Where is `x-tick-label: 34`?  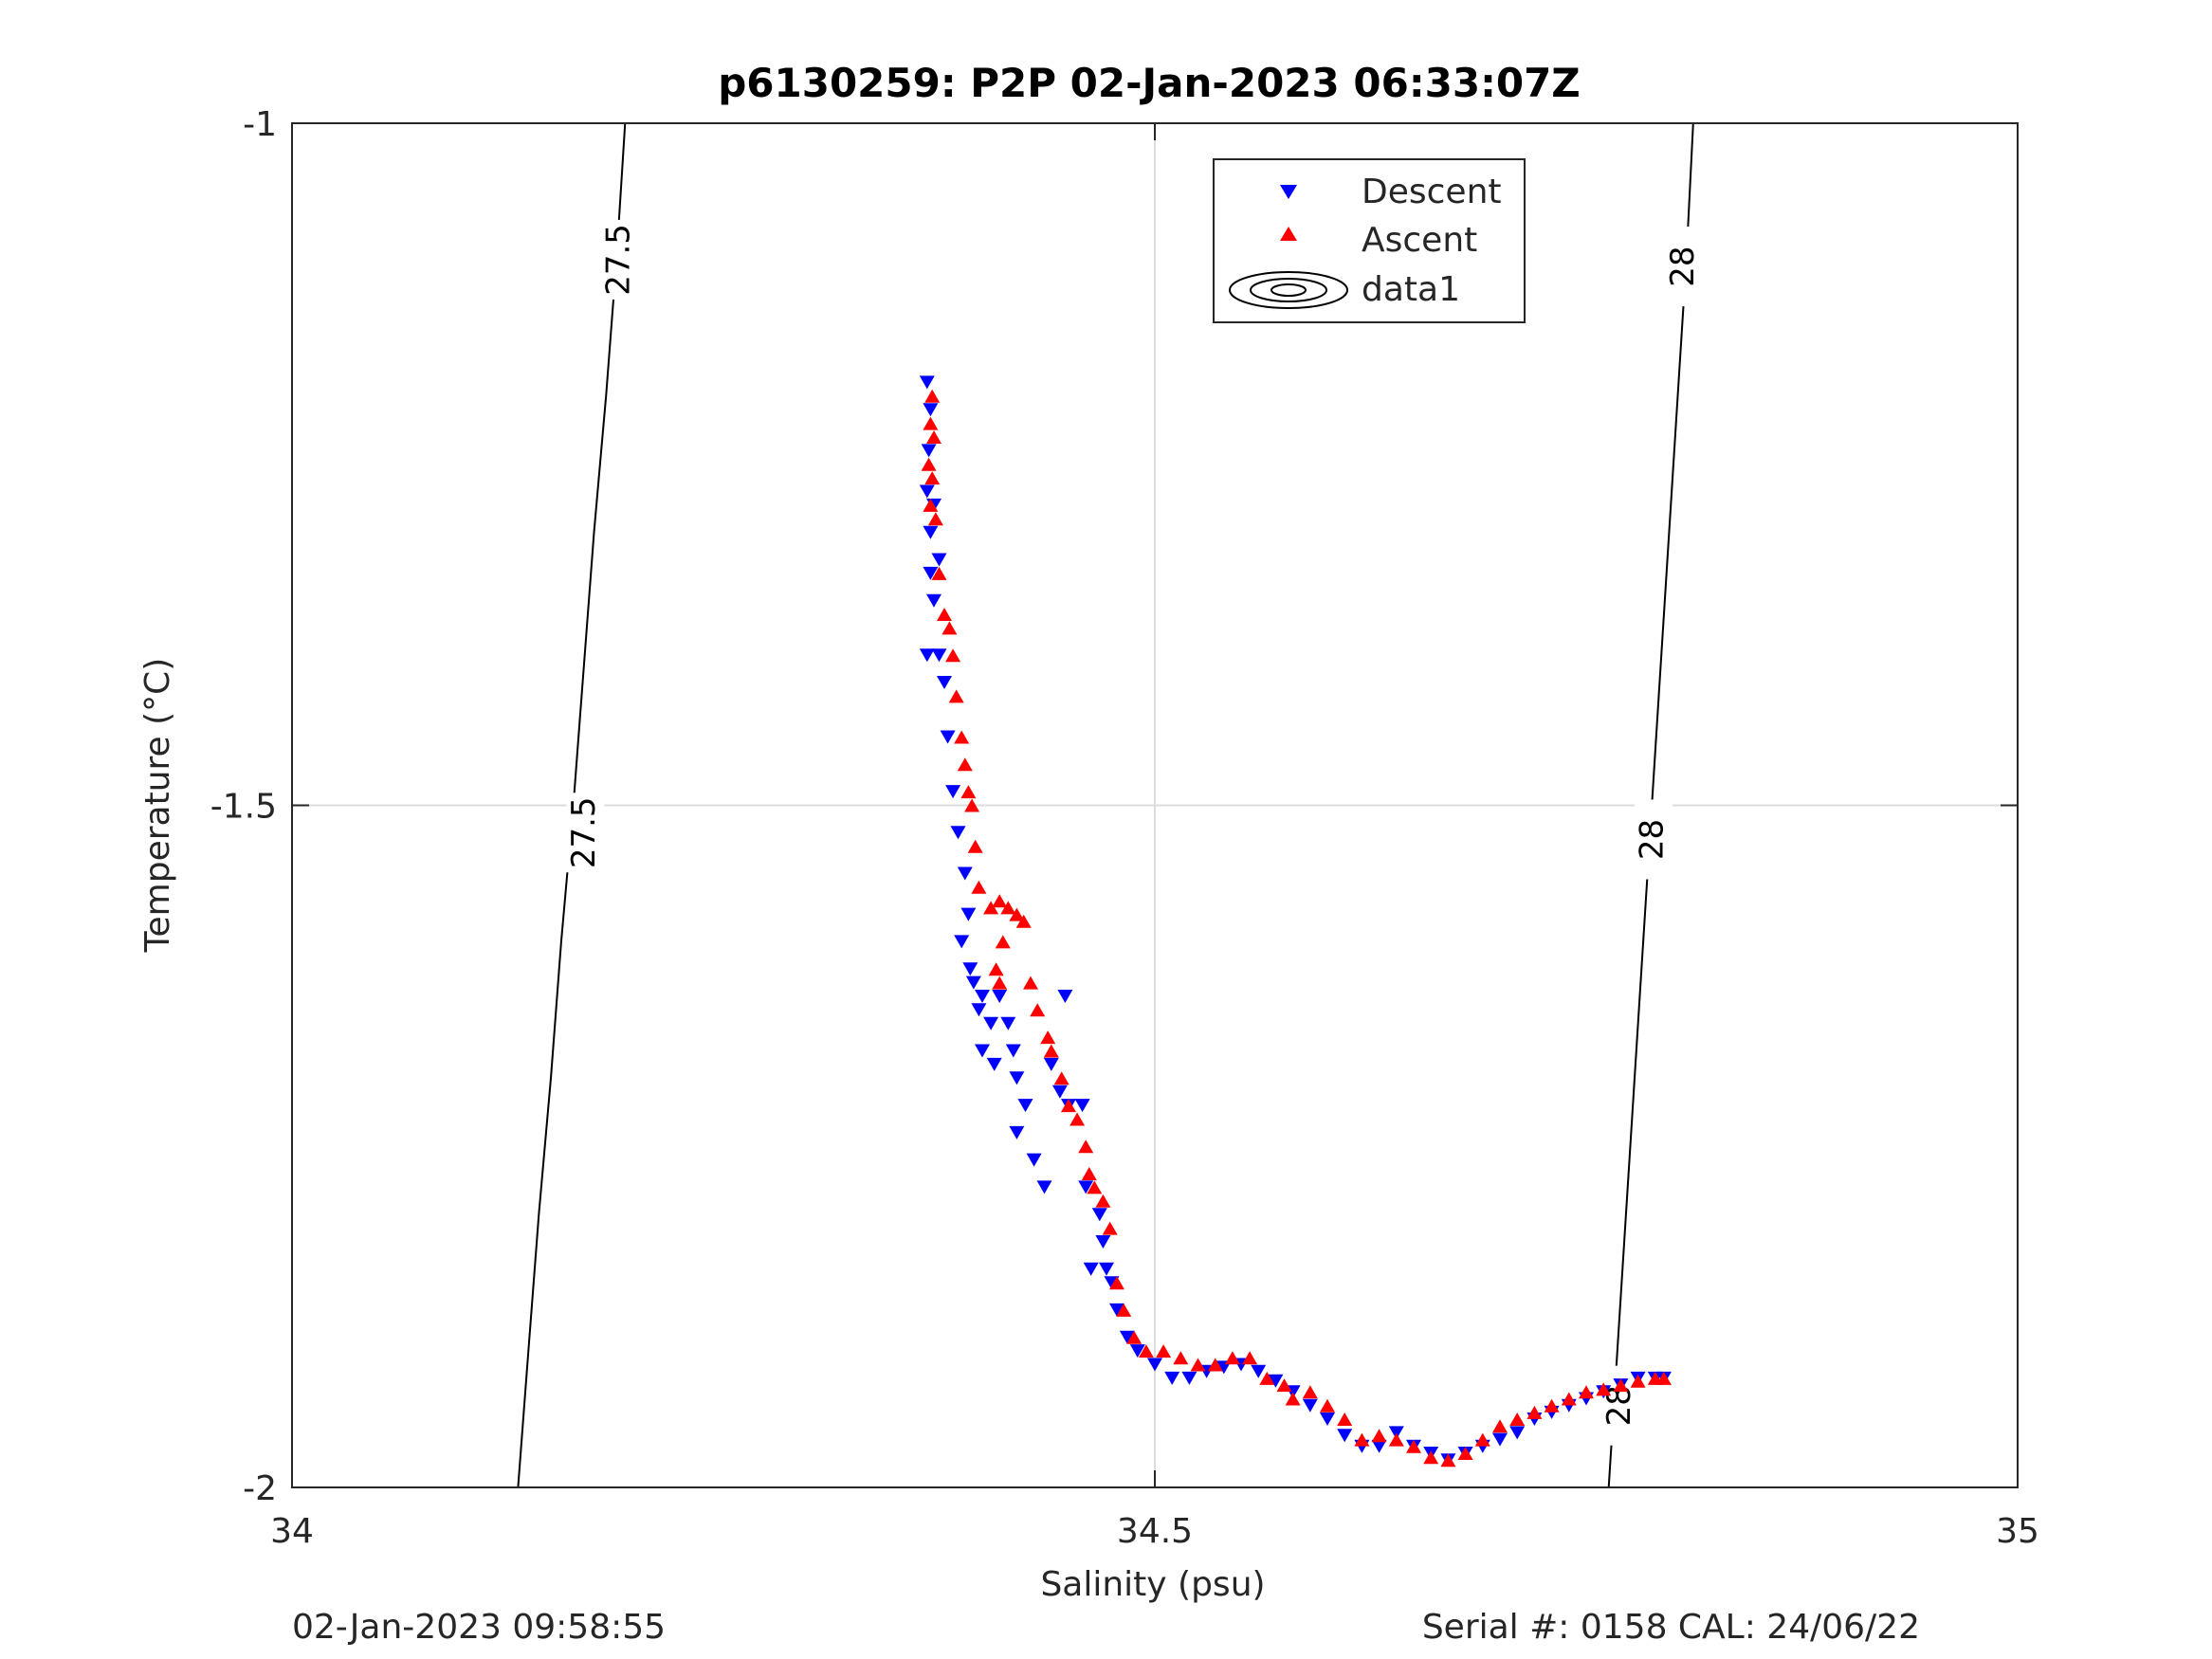 x-tick-label: 34 is located at coordinates (292, 1531).